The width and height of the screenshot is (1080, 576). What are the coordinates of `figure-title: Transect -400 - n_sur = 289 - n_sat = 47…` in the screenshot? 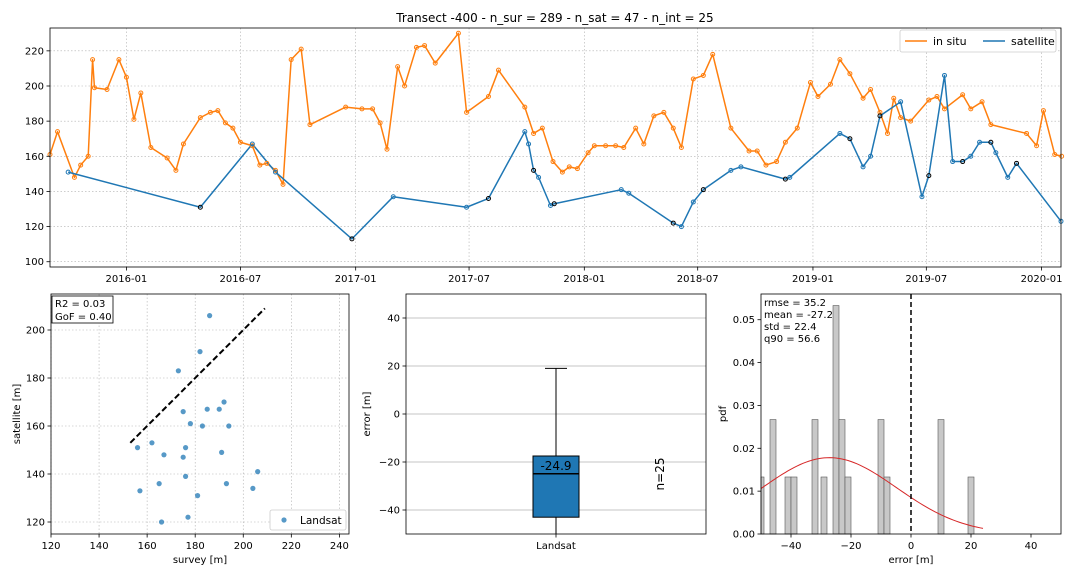 It's located at (554, 18).